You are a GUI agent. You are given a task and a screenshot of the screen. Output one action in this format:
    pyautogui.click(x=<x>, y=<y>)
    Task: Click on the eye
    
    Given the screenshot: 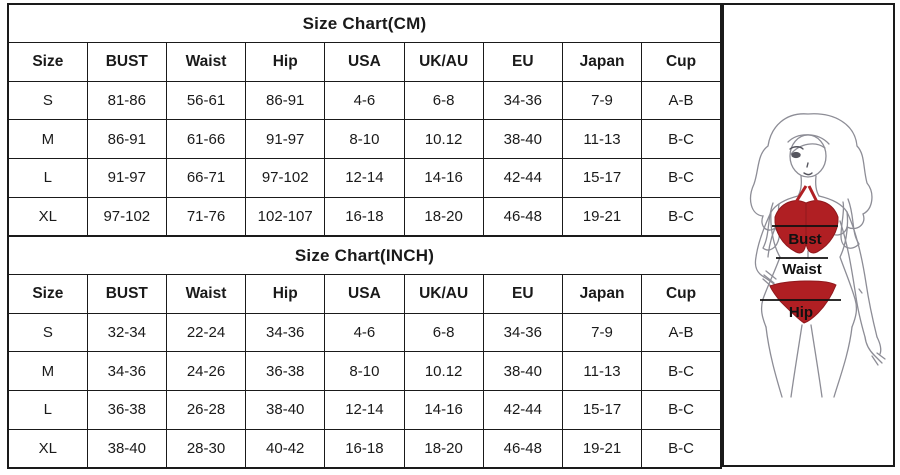 What is the action you would take?
    pyautogui.click(x=796, y=155)
    